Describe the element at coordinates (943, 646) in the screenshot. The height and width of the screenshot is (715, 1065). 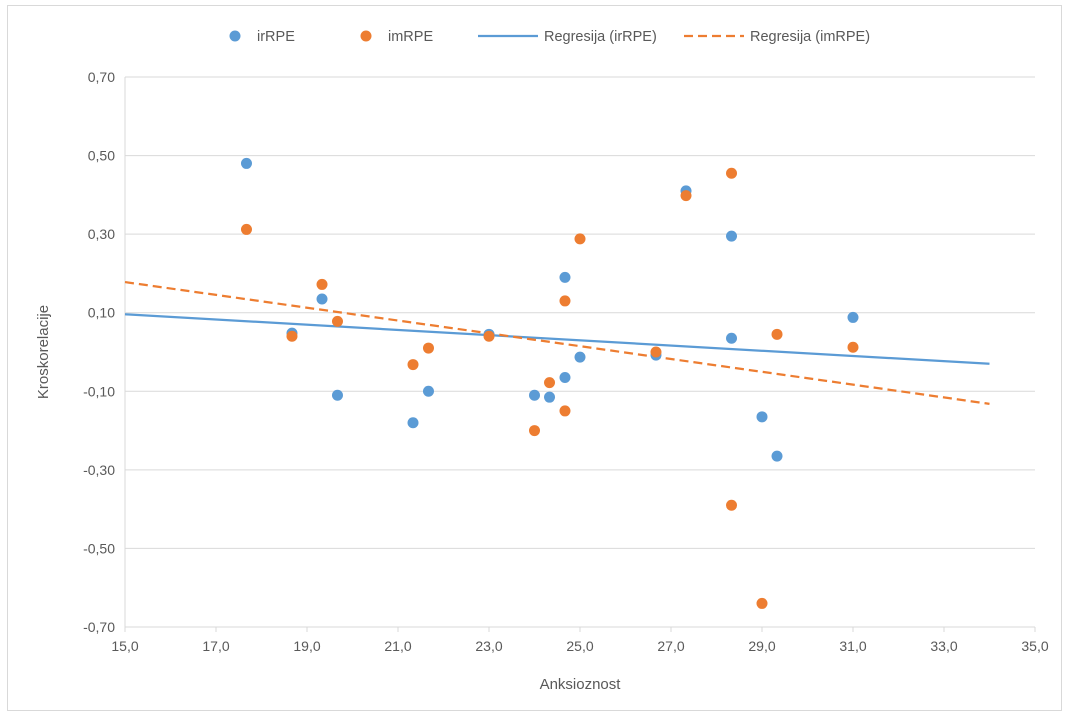
I see `x-tick-label: 33,0` at that location.